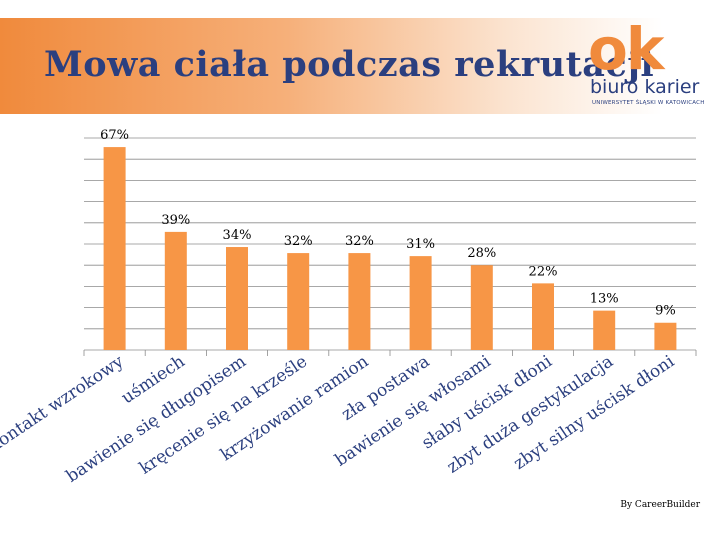 This screenshot has width=720, height=540. Describe the element at coordinates (420, 244) in the screenshot. I see `data-label: 31%` at that location.